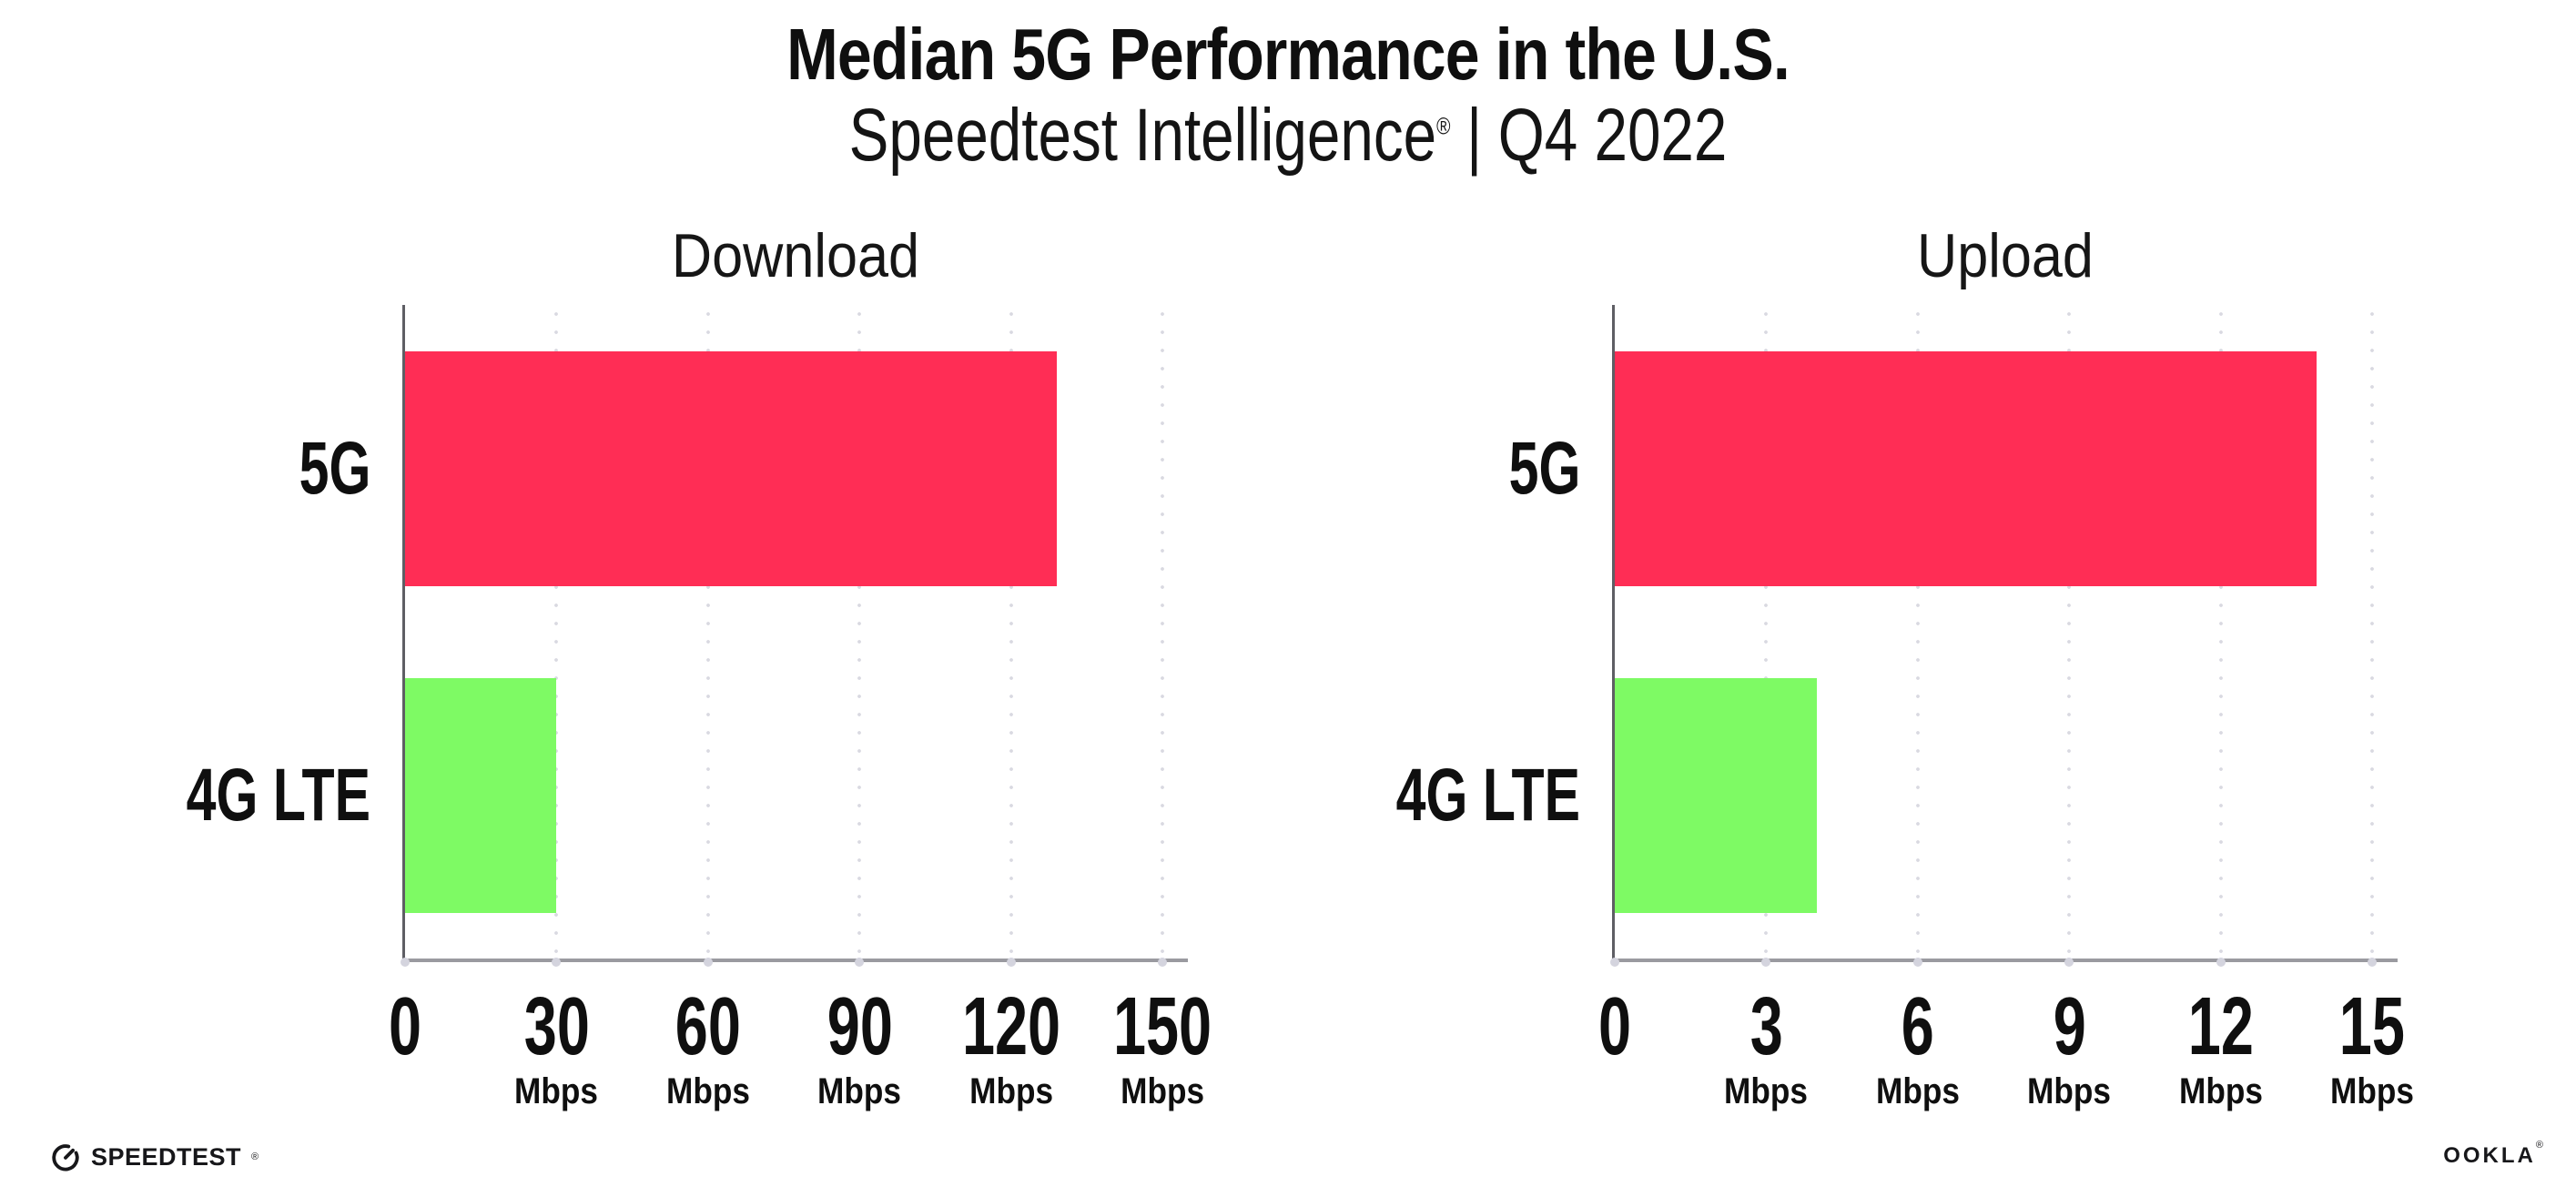  I want to click on tick-value: 15, so click(2372, 1027).